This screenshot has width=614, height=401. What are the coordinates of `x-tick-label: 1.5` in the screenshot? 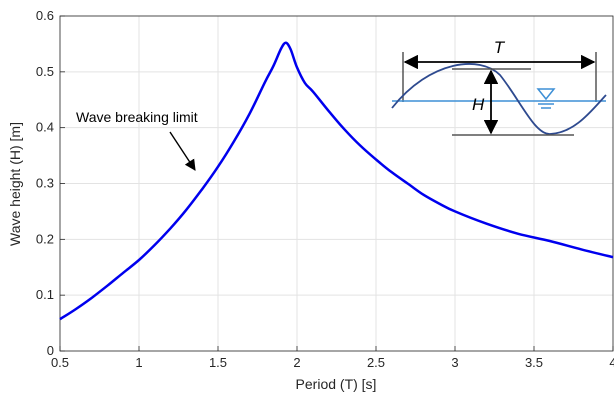 It's located at (218, 362).